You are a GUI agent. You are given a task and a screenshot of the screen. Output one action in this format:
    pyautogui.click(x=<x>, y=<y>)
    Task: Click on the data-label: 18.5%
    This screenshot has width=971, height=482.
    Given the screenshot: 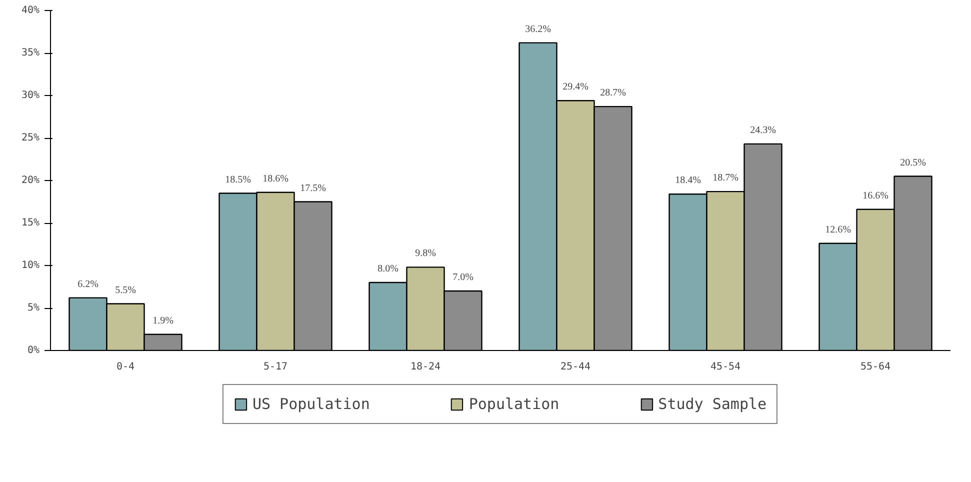 What is the action you would take?
    pyautogui.click(x=238, y=180)
    